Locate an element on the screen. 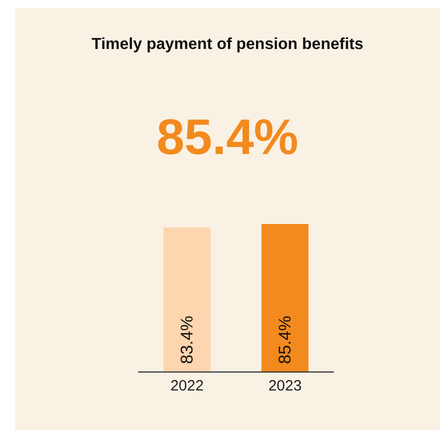 Image resolution: width=443 pixels, height=430 pixels. chart-title: Timely payment of pension benefits is located at coordinates (227, 45).